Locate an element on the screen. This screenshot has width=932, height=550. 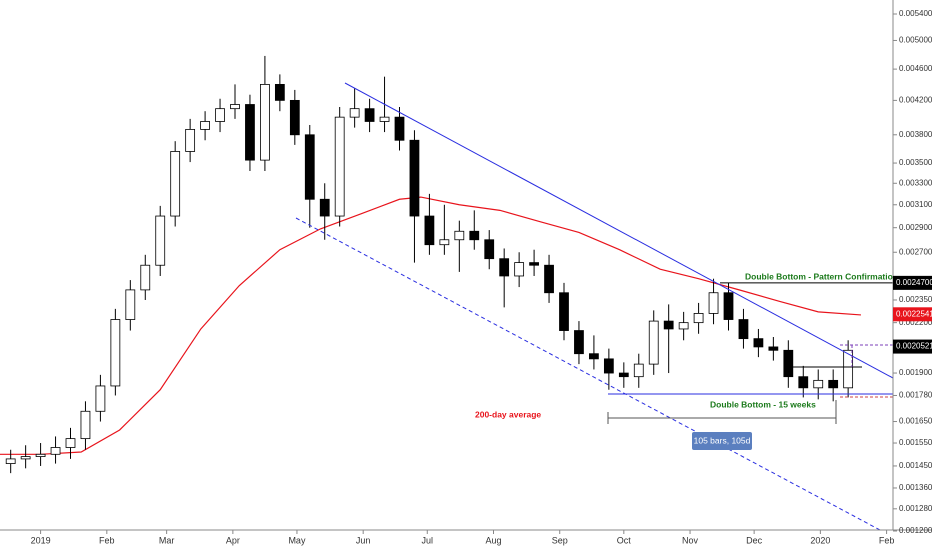
x-tick-label: Oct is located at coordinates (624, 540).